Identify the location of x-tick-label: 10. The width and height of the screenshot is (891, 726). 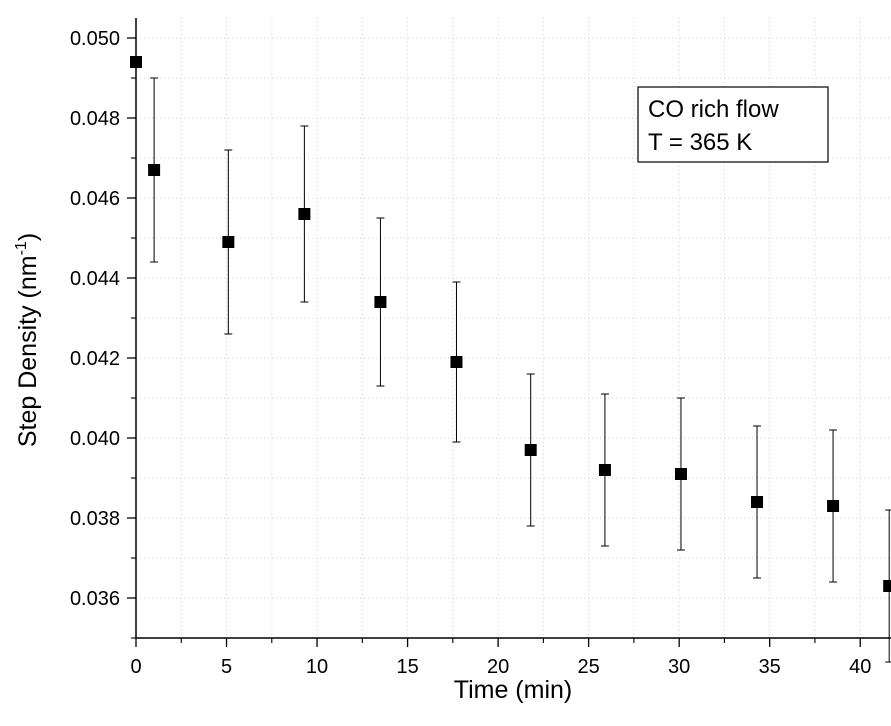
(317, 667).